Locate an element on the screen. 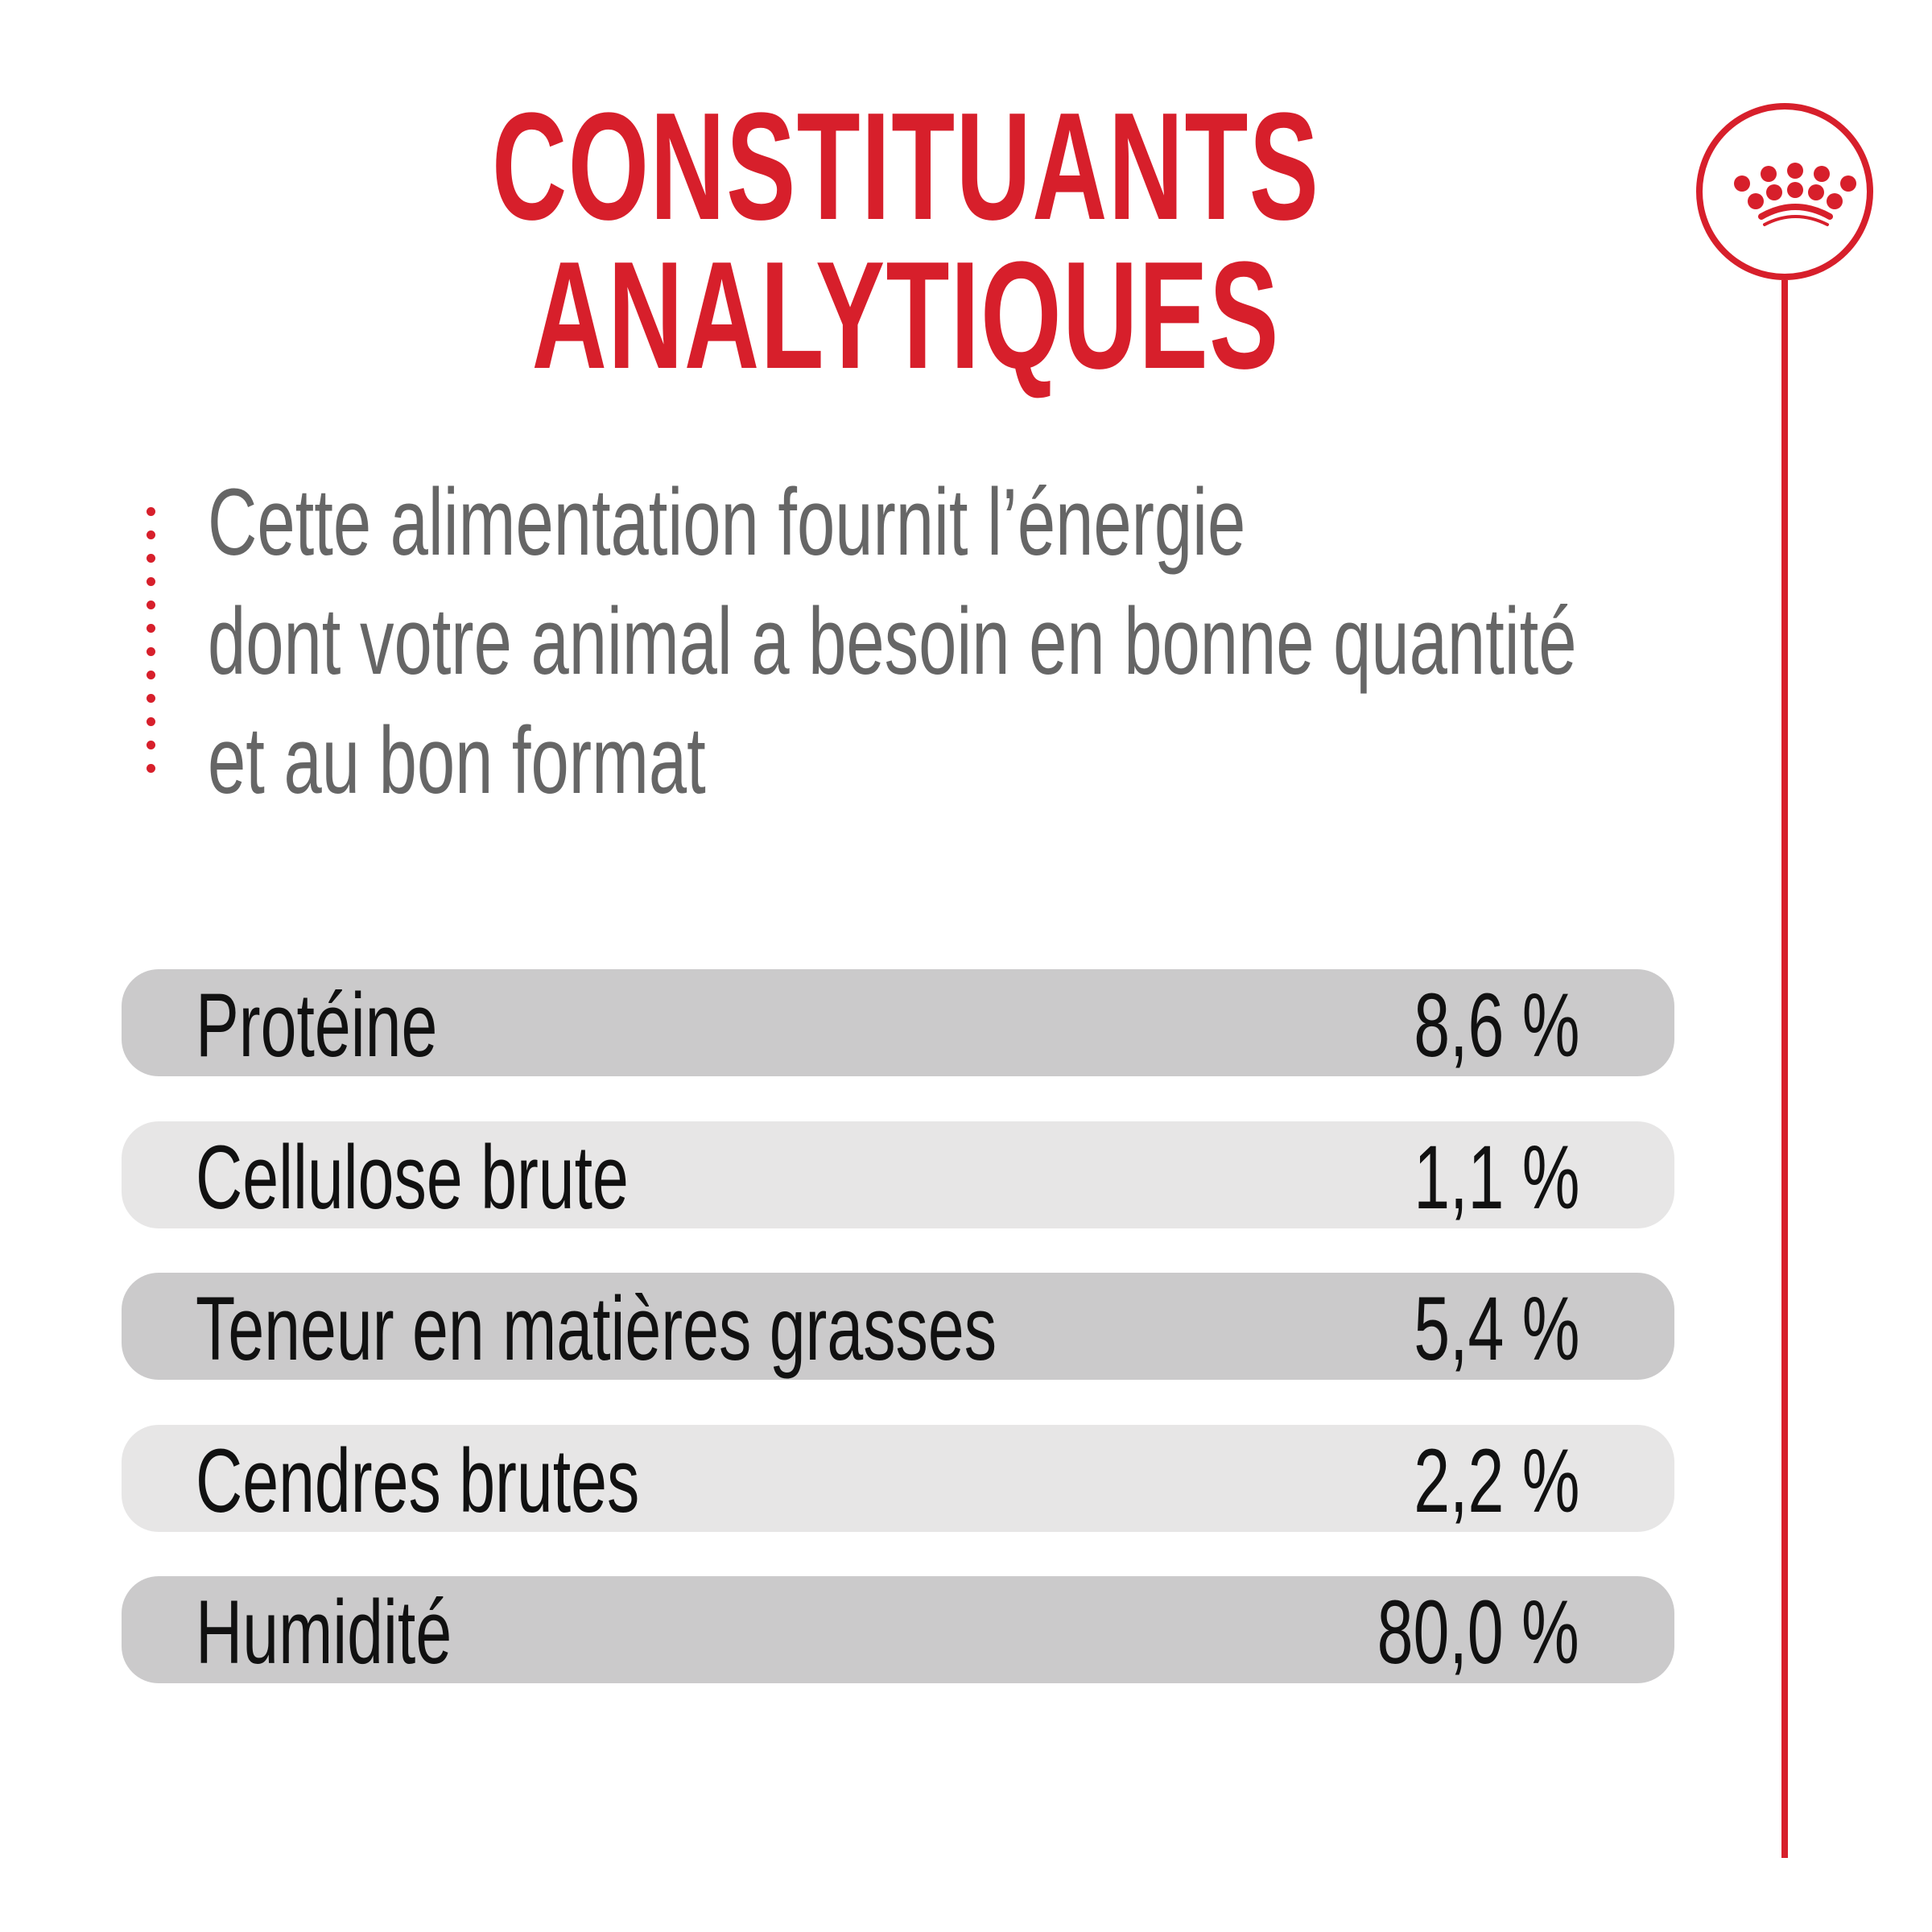 Image resolution: width=1932 pixels, height=1932 pixels. row-value: 80,0 % is located at coordinates (1478, 1632).